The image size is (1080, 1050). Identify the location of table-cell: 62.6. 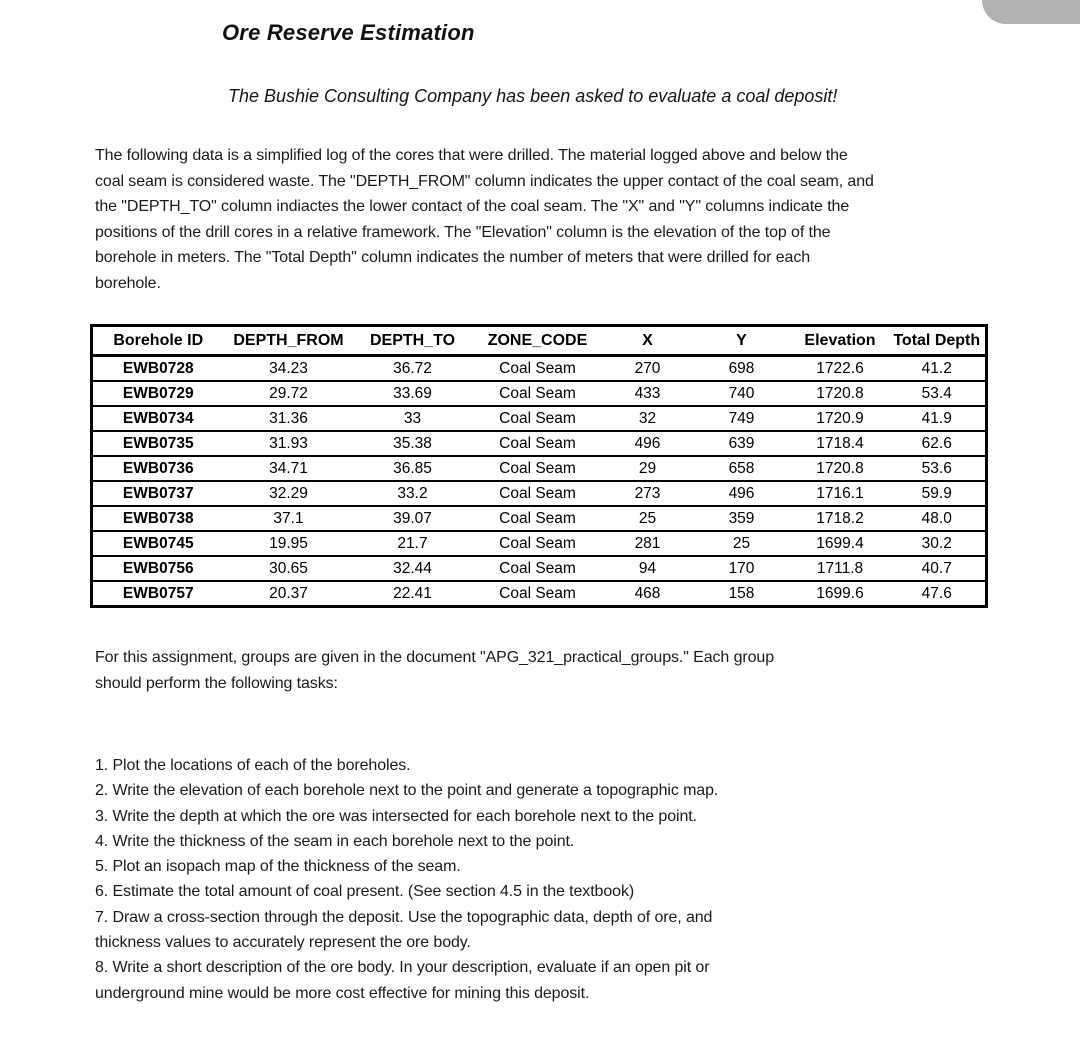
(937, 443).